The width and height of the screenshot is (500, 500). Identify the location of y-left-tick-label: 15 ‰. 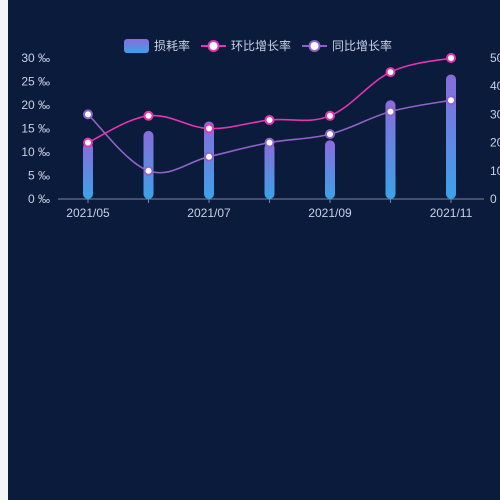
(35, 129).